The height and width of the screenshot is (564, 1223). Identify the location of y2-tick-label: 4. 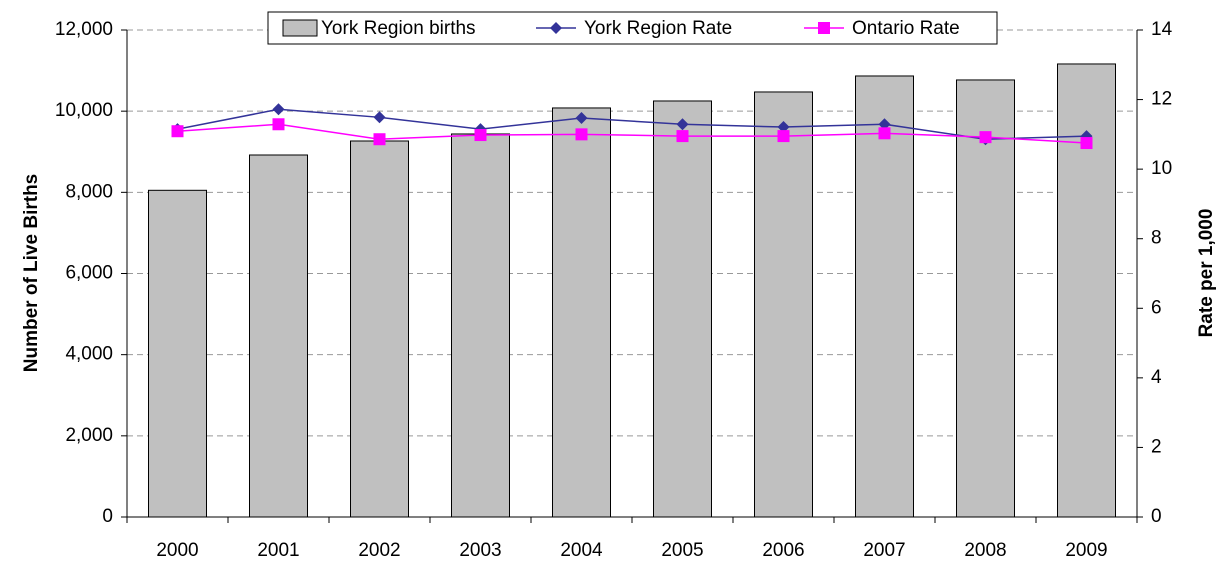
(1156, 377).